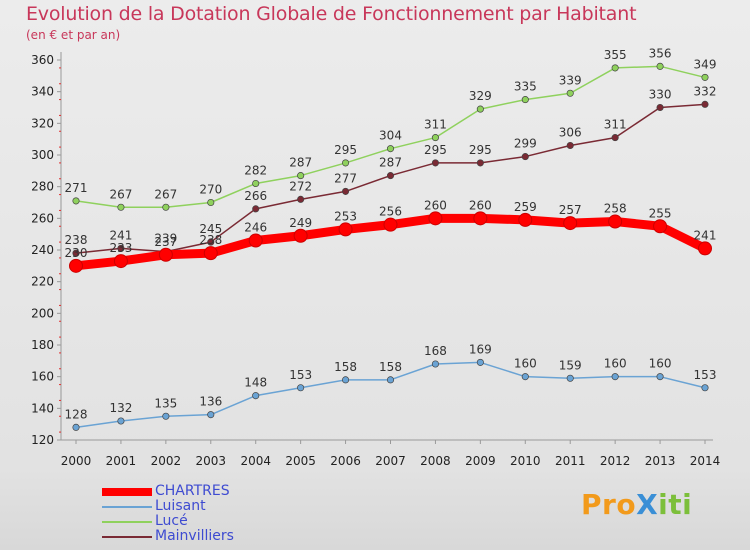 The width and height of the screenshot is (750, 550). I want to click on data-label: 271, so click(76, 188).